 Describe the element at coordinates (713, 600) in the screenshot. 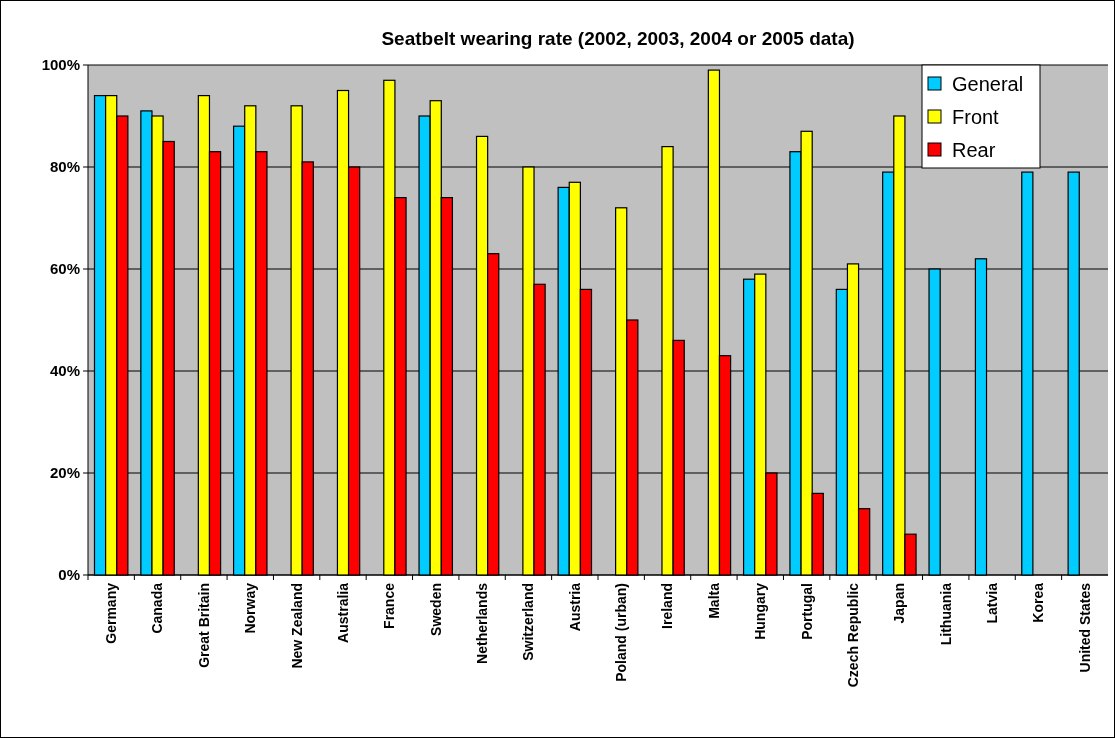

I see `x-tick-label: Malta` at that location.